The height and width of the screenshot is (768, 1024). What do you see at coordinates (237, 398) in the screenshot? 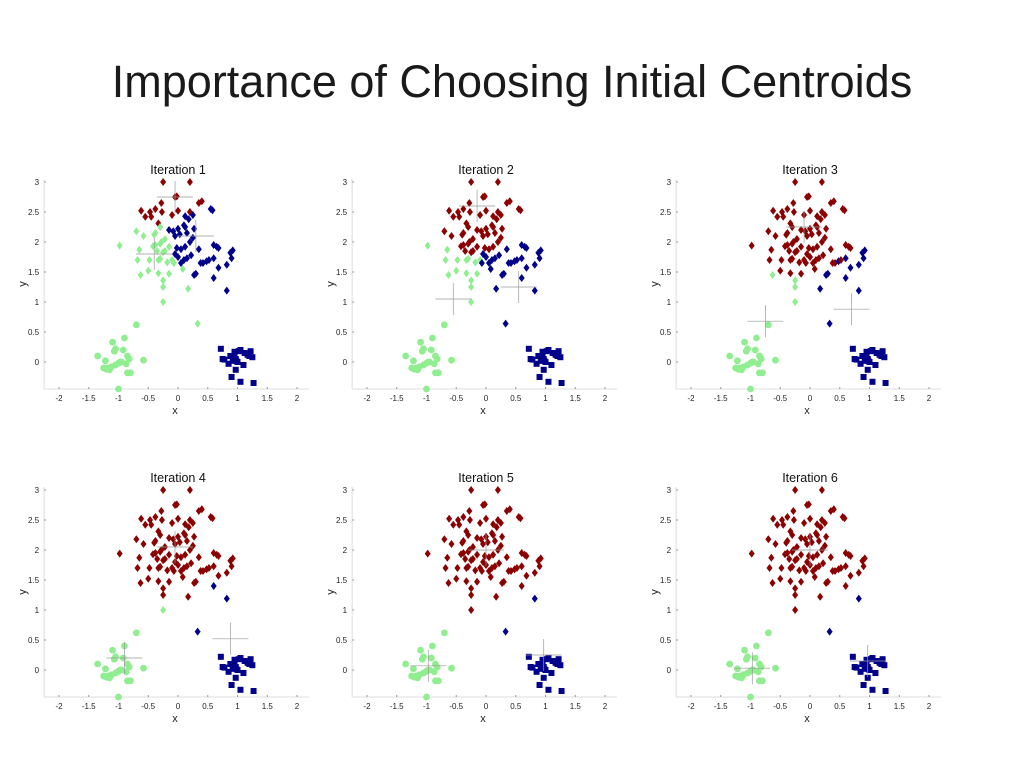
I see `x-tick-label: 1` at bounding box center [237, 398].